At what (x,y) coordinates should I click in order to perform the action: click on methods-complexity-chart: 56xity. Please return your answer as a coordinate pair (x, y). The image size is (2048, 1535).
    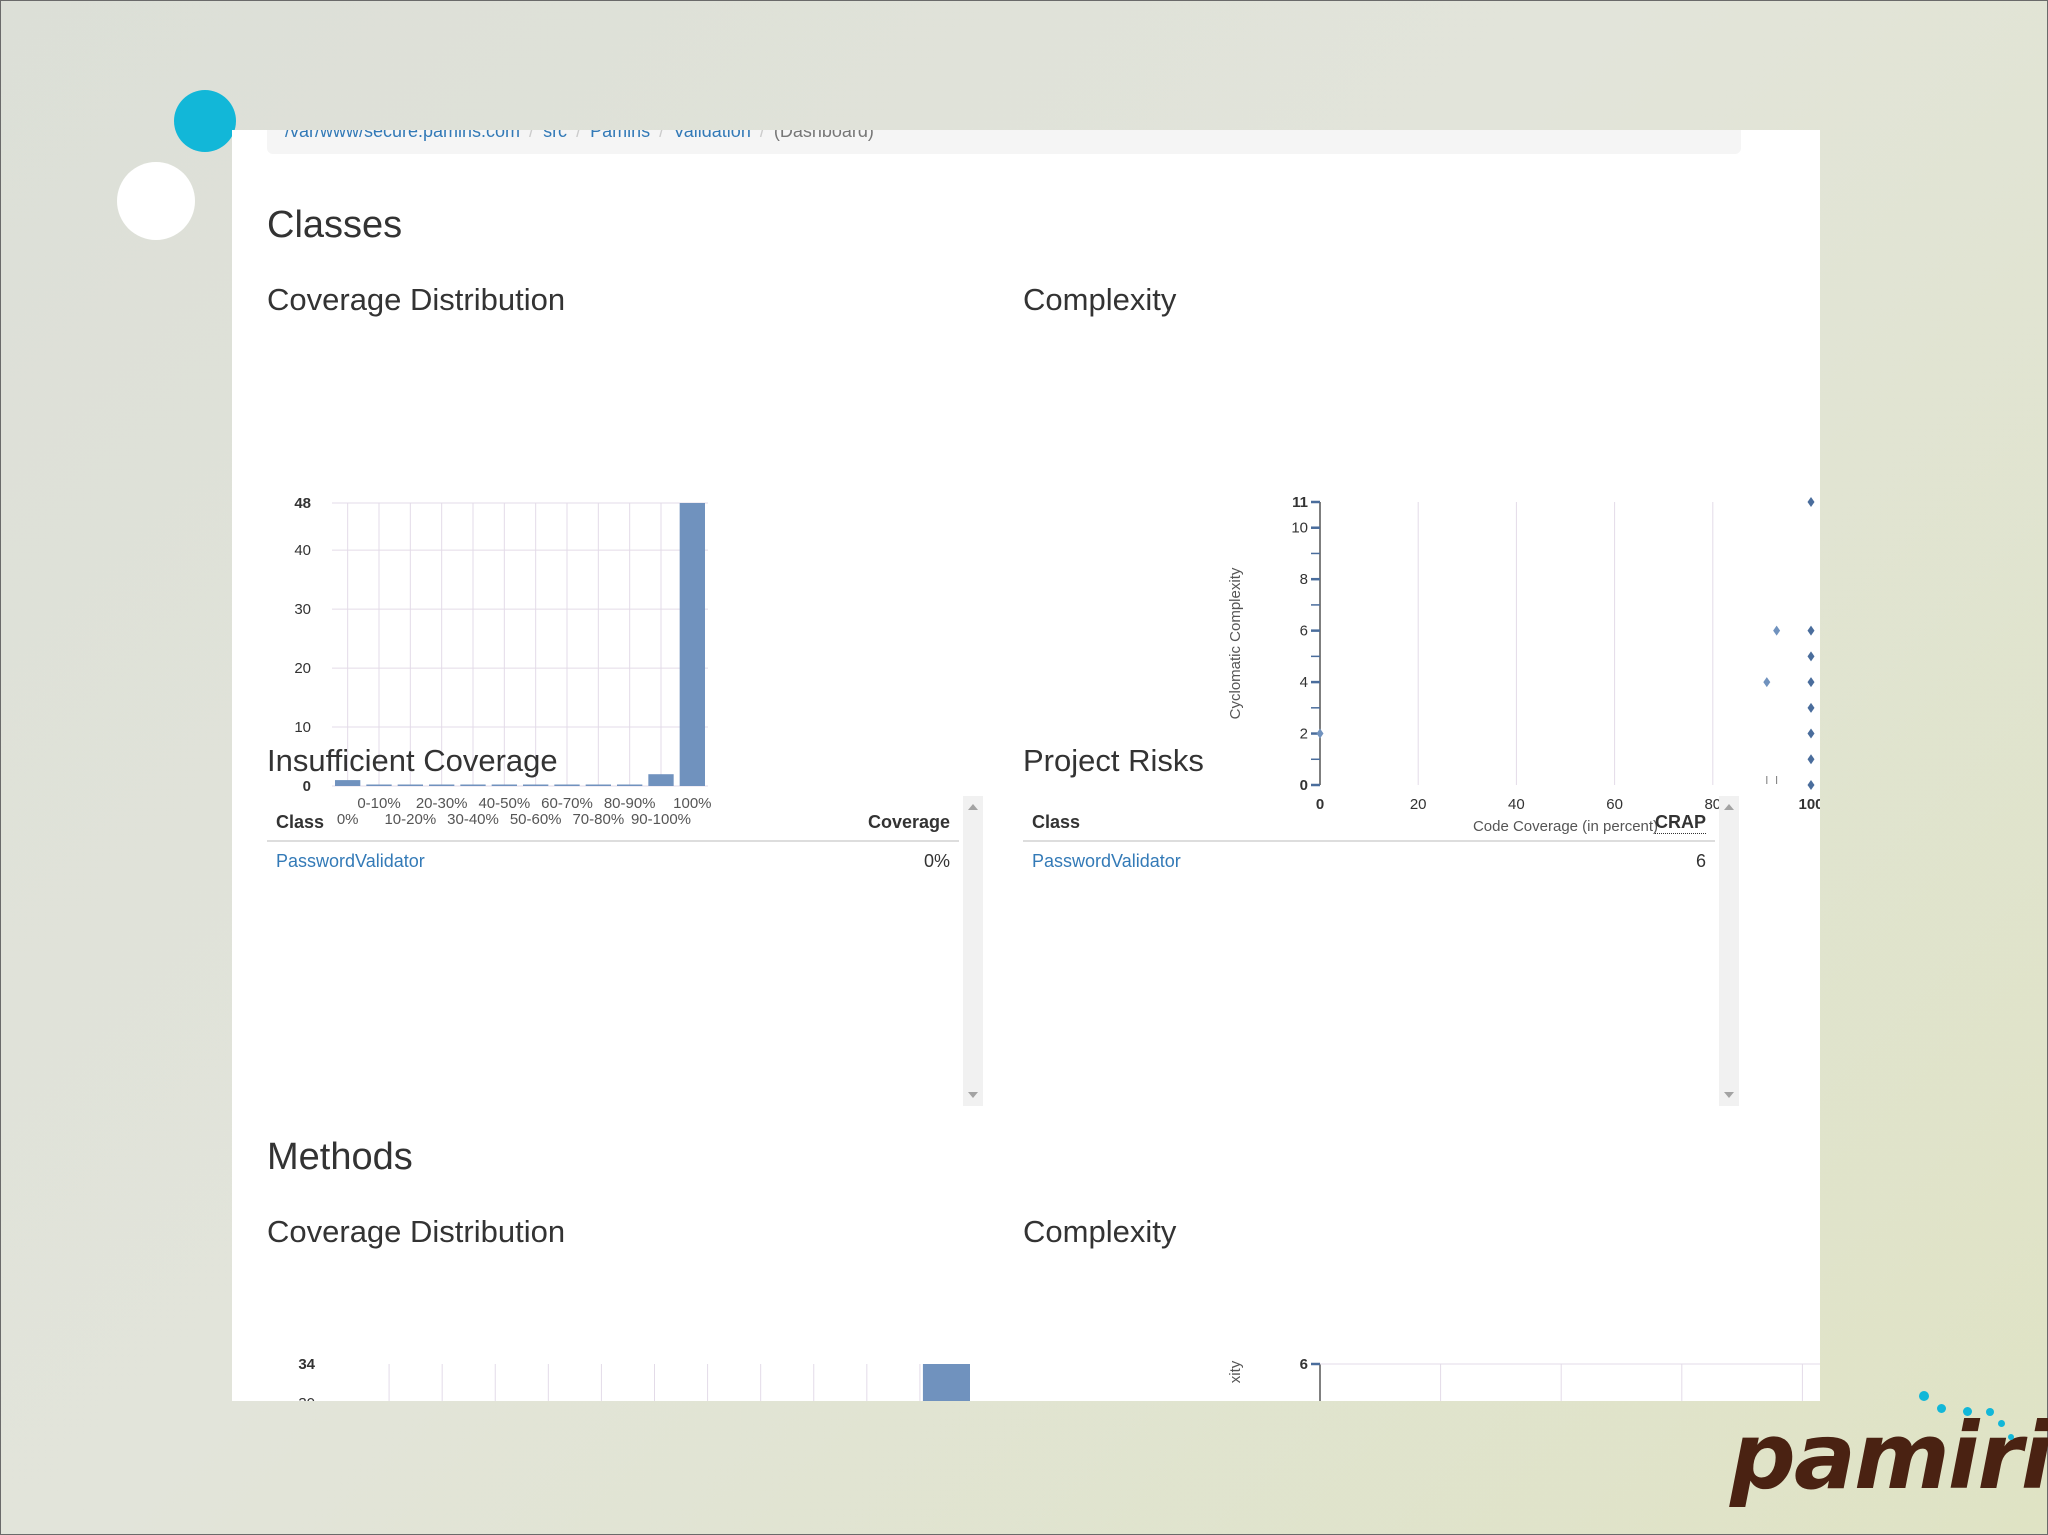
    Looking at the image, I should click on (1523, 1378).